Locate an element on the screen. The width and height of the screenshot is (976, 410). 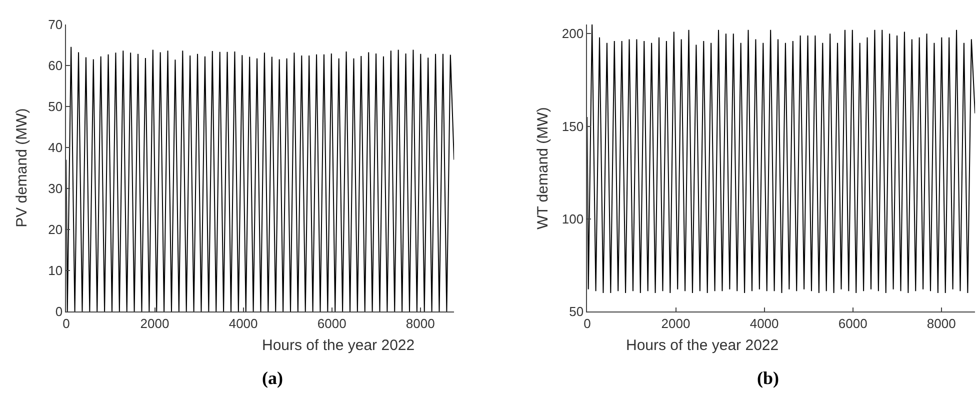
y-tick-label: 100 is located at coordinates (573, 218).